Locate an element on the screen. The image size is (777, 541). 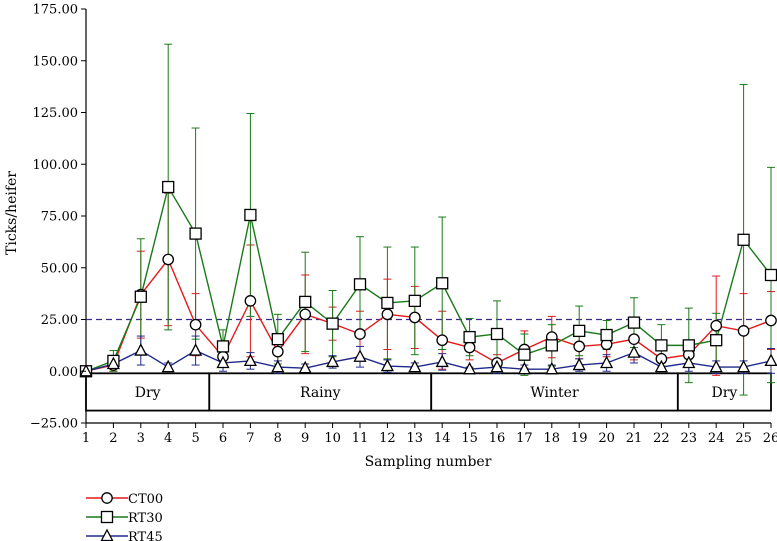
season-label: Dry is located at coordinates (725, 393).